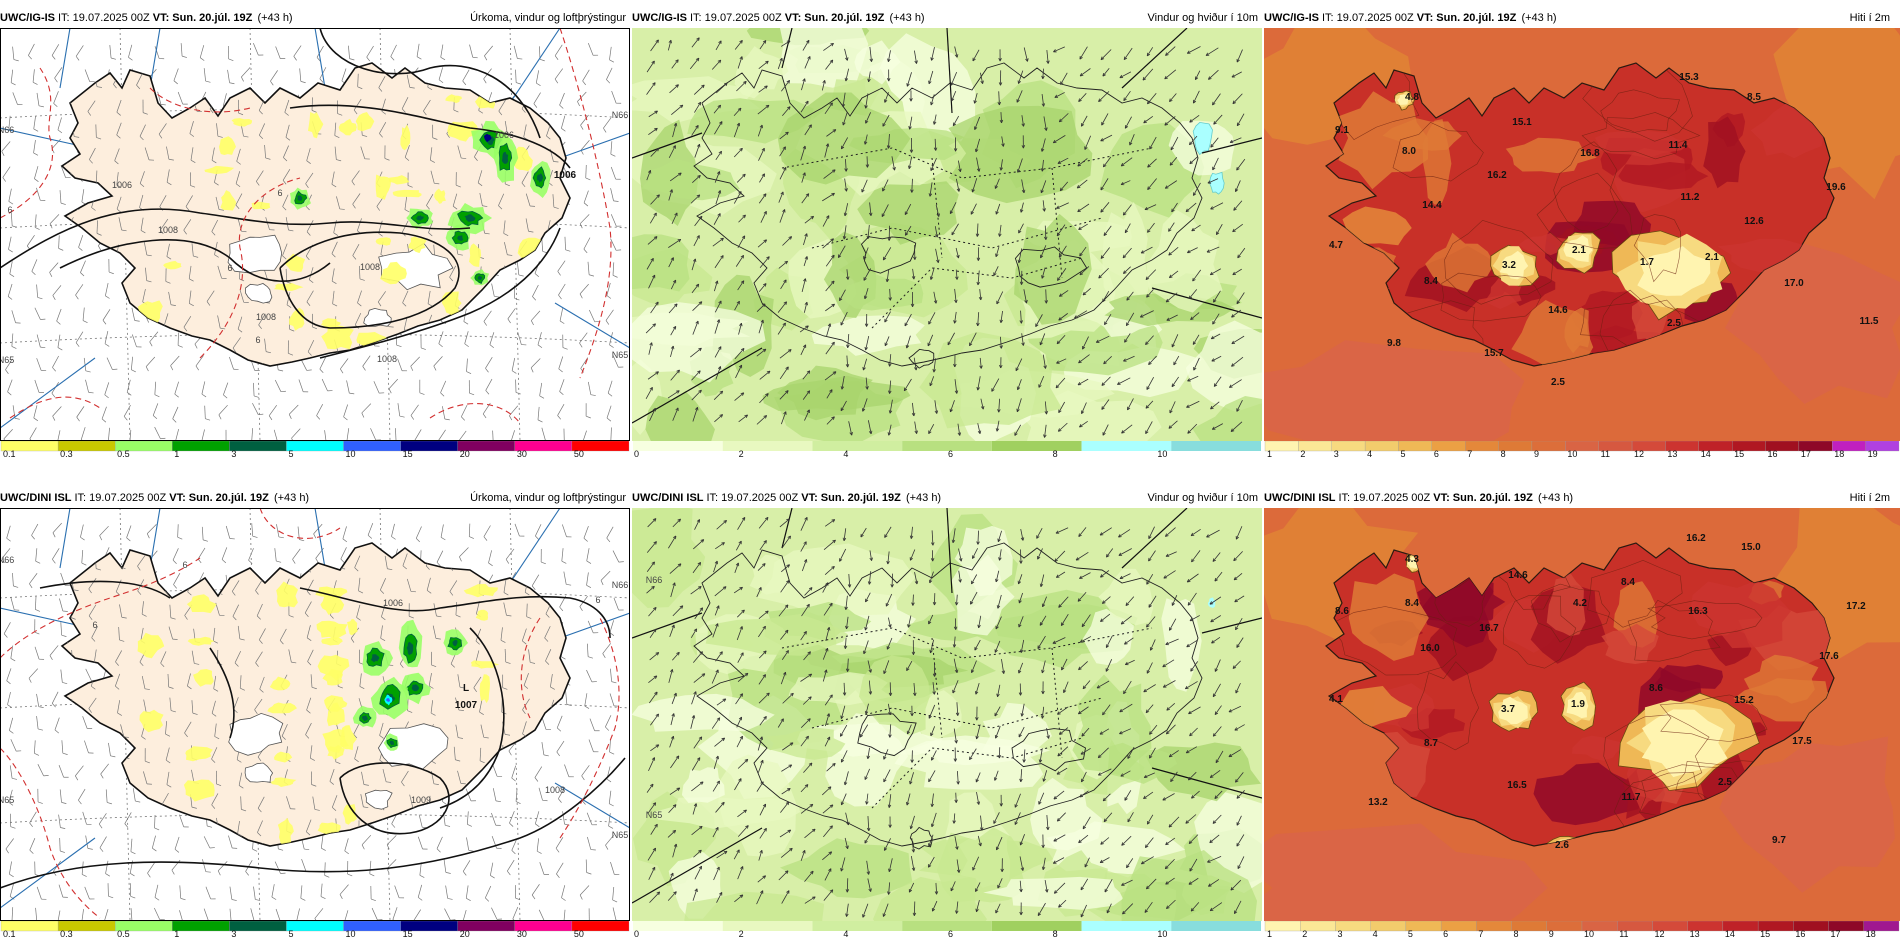 The height and width of the screenshot is (950, 1900). I want to click on map-label: 2.6, so click(1562, 845).